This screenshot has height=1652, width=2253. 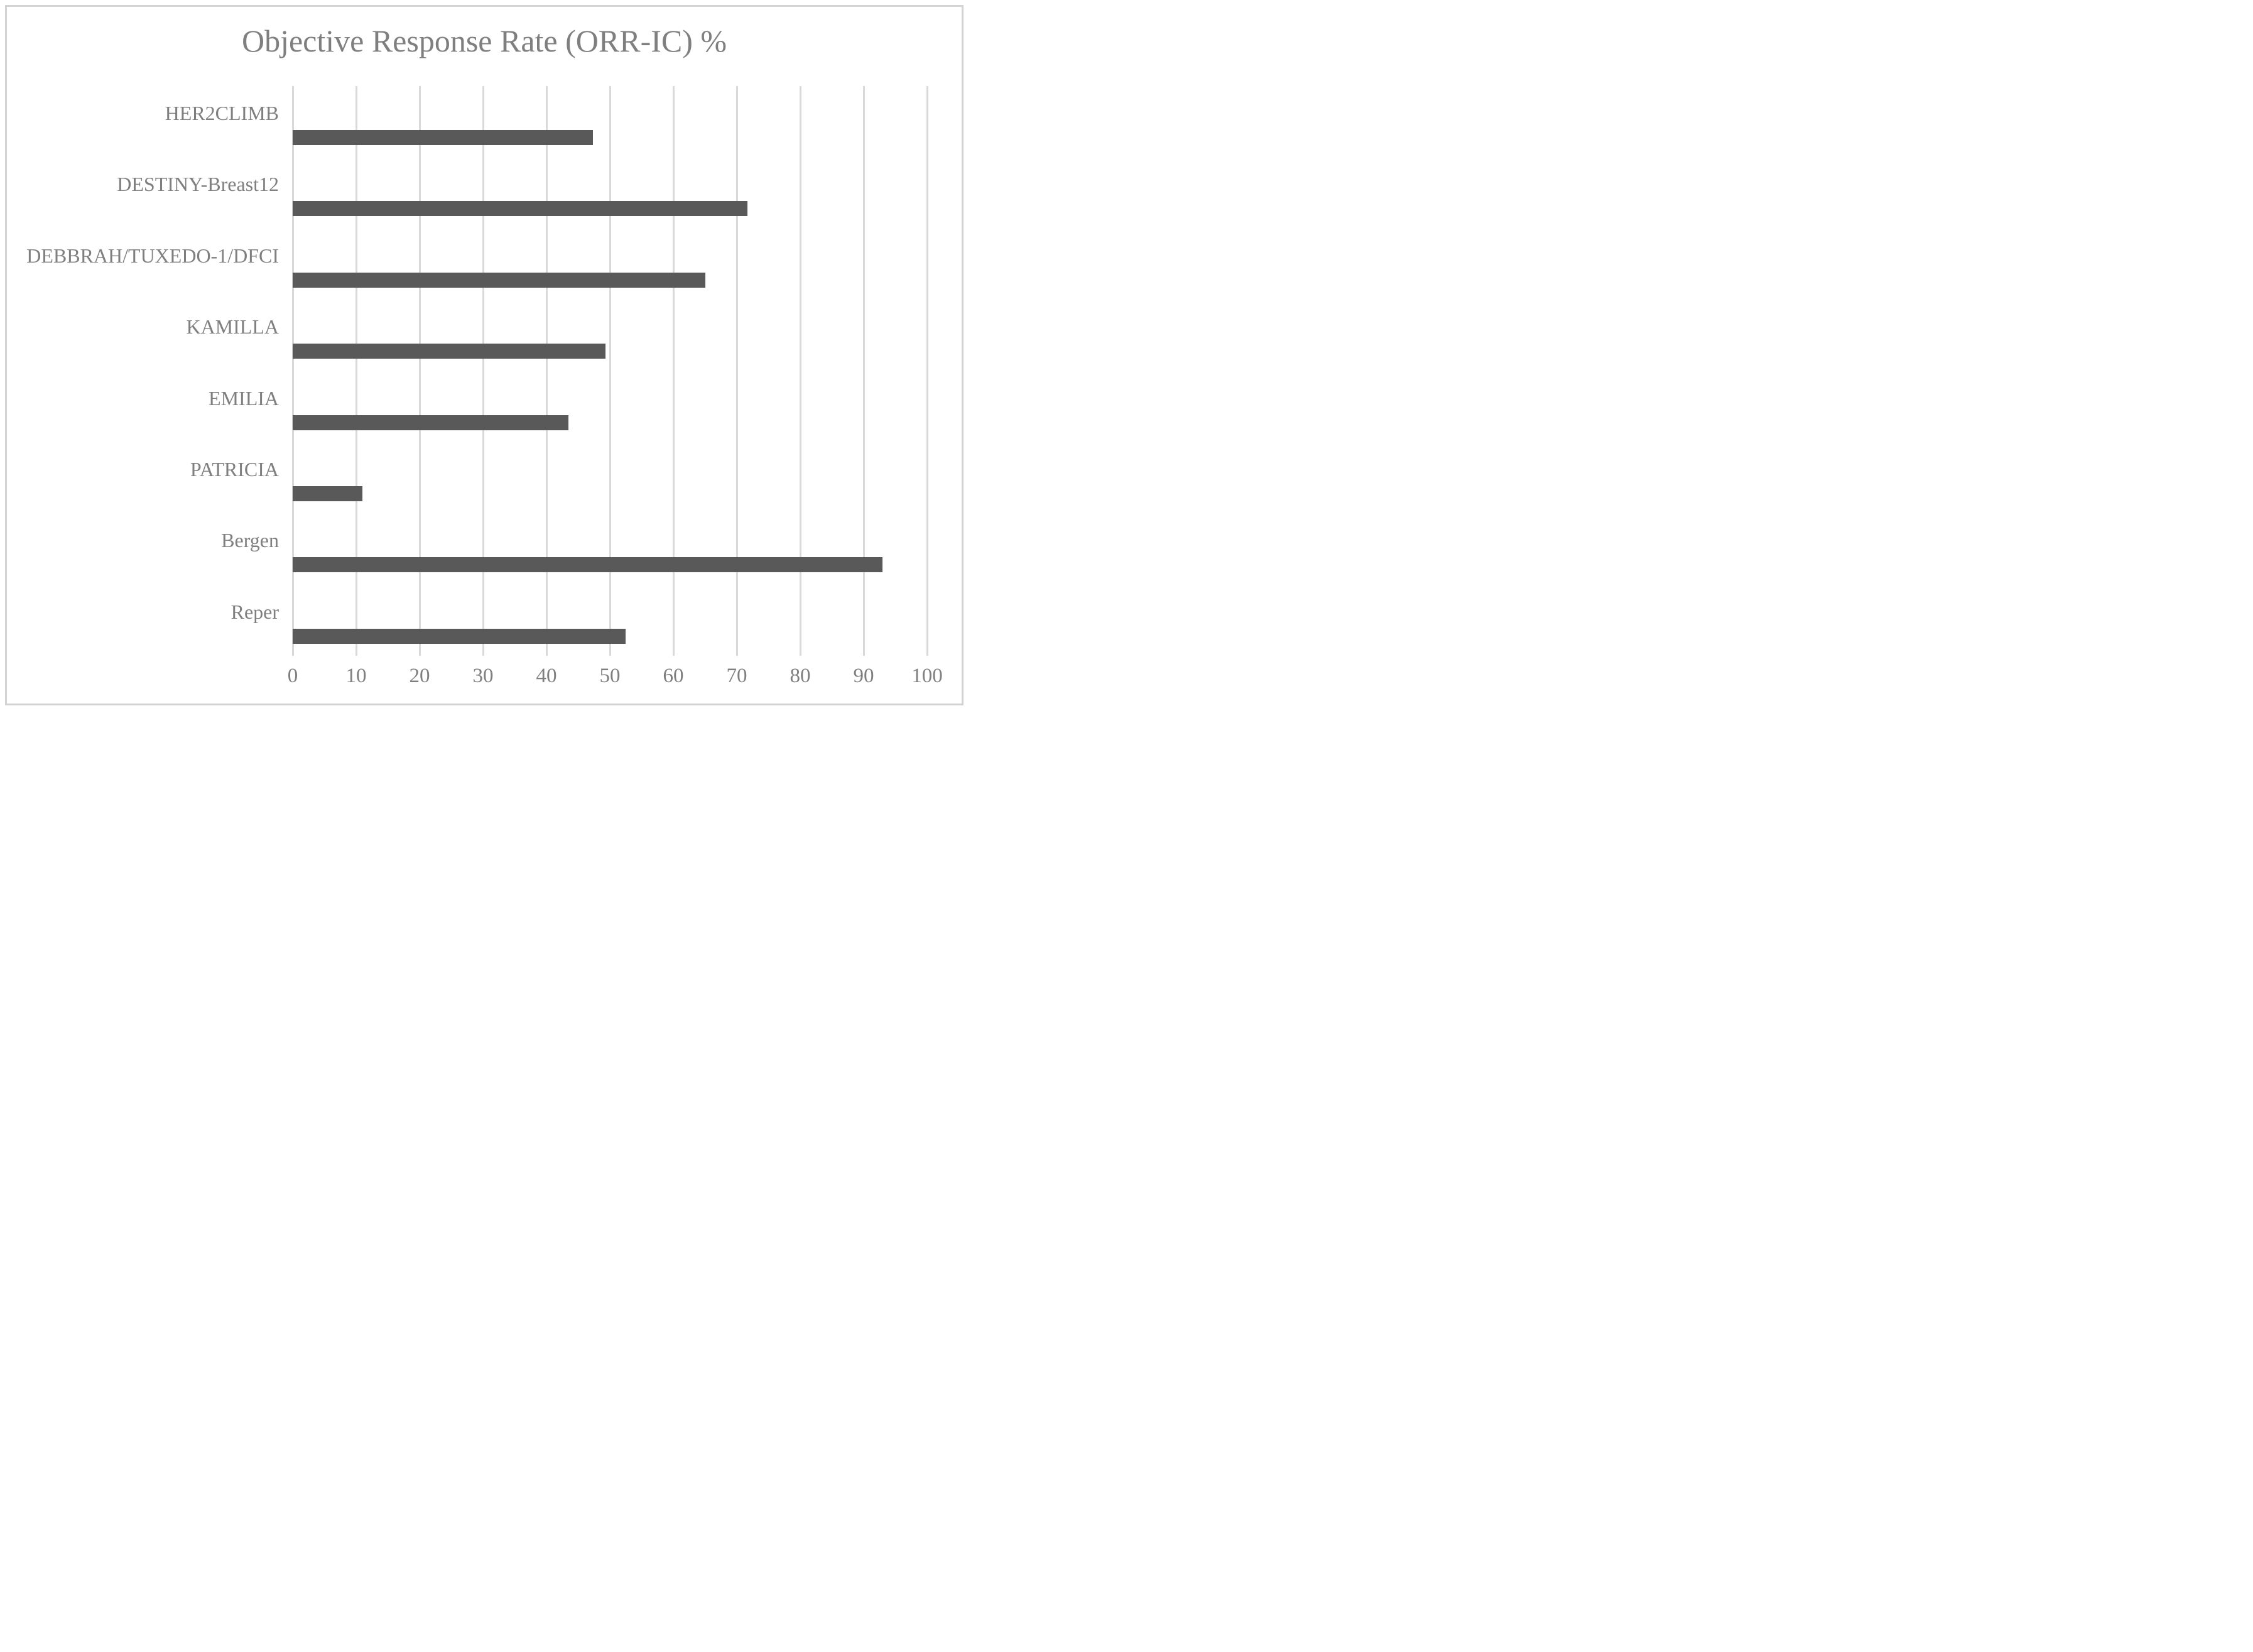 I want to click on category-label-Bergen: Bergen, so click(x=250, y=540).